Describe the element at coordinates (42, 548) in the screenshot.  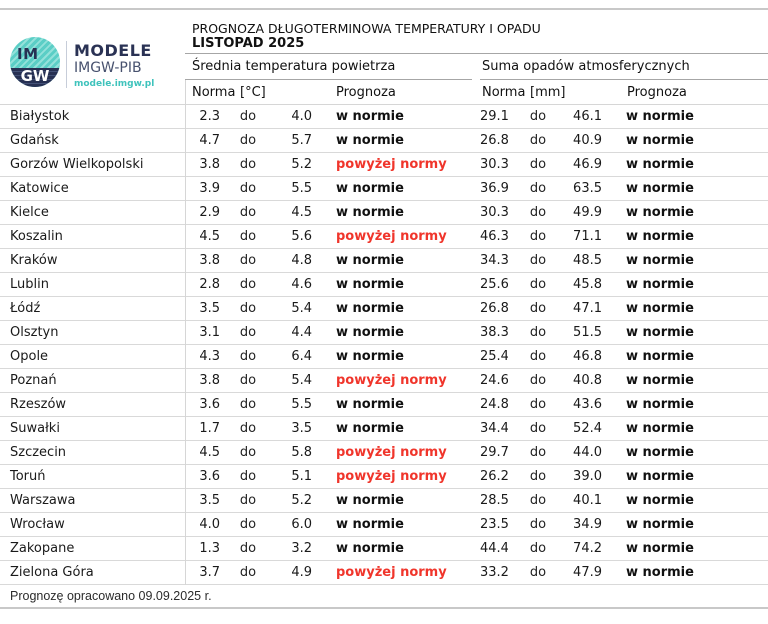
I see `city-name: Zakopane` at that location.